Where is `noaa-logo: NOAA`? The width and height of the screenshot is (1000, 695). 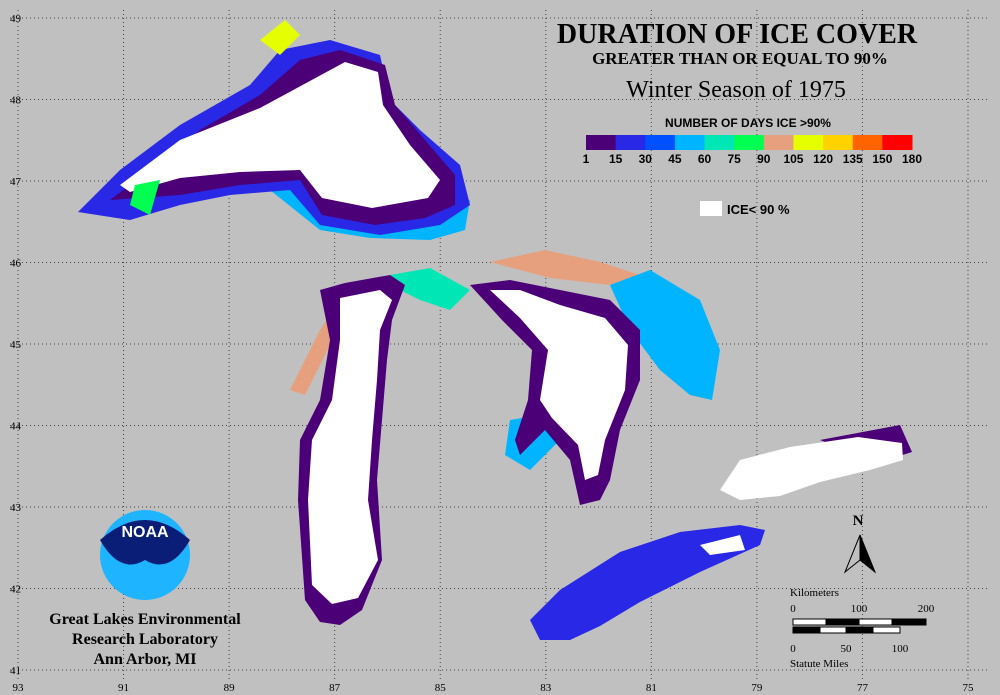 noaa-logo: NOAA is located at coordinates (145, 555).